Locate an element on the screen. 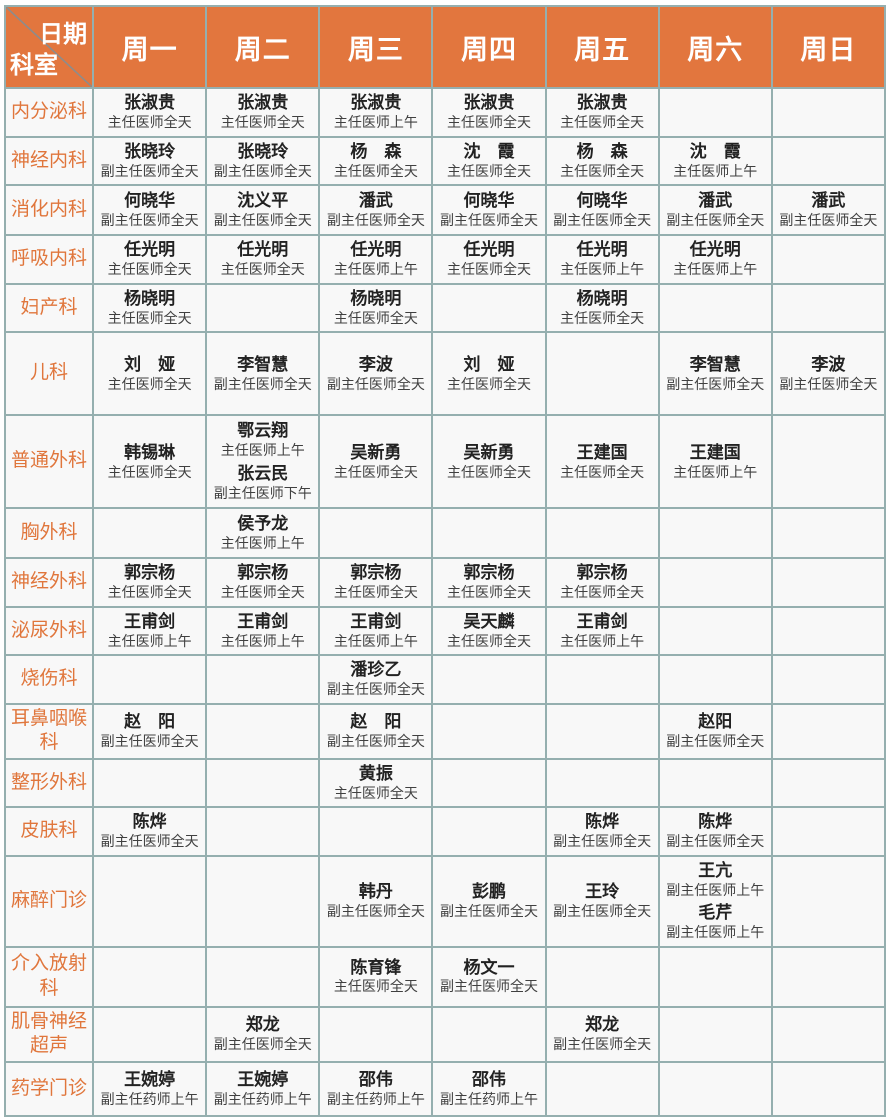 Image resolution: width=890 pixels, height=1117 pixels. duty-entry: 王婉婷 副主任药师上午 is located at coordinates (262, 1089).